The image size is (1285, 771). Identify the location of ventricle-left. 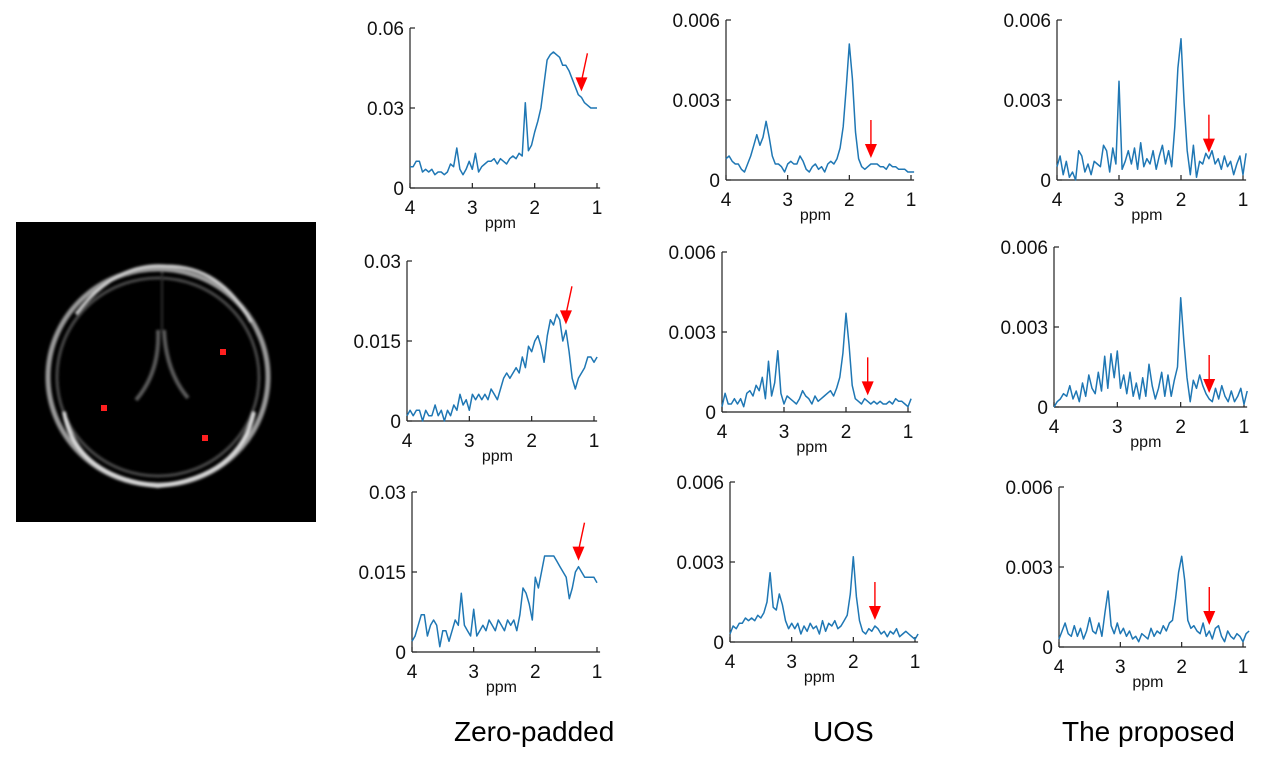
(147, 365).